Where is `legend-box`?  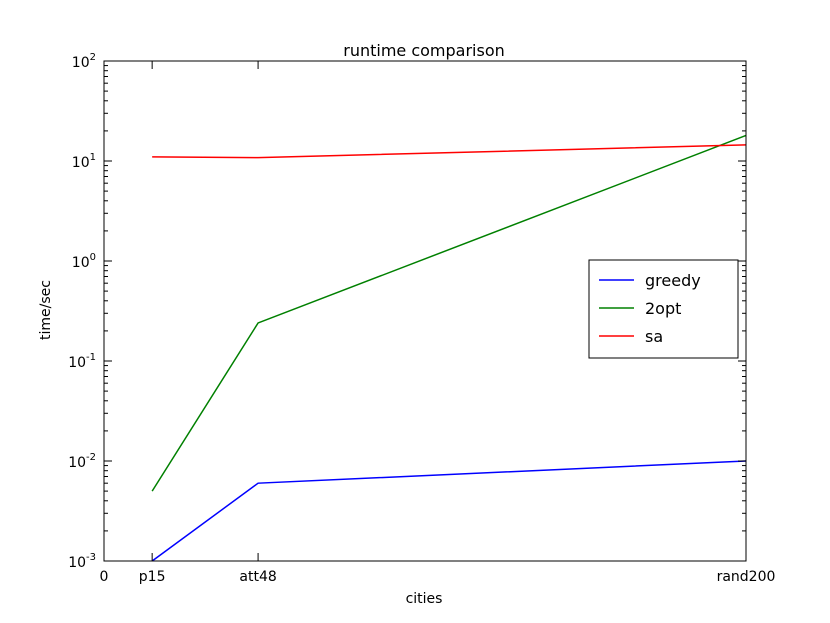
legend-box is located at coordinates (663, 309).